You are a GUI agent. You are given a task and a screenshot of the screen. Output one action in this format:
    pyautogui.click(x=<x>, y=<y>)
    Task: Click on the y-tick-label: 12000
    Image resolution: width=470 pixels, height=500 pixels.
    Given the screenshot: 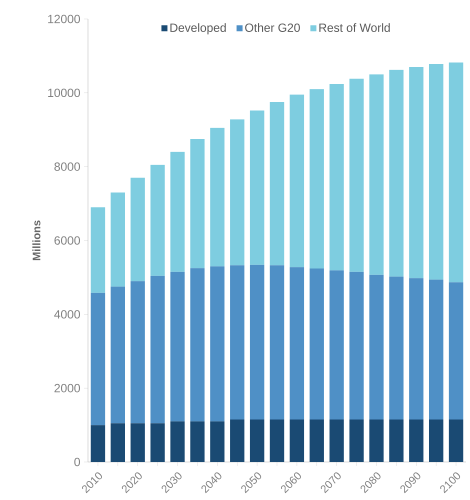 What is the action you would take?
    pyautogui.click(x=64, y=19)
    